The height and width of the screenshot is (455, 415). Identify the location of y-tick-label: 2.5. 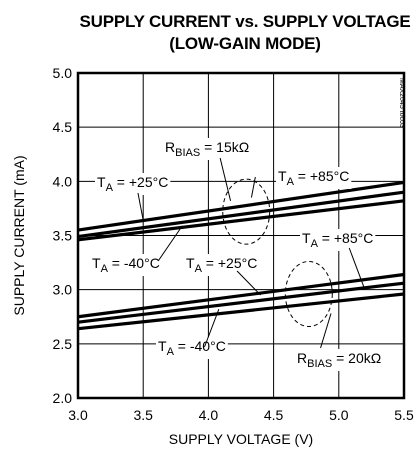
(63, 344).